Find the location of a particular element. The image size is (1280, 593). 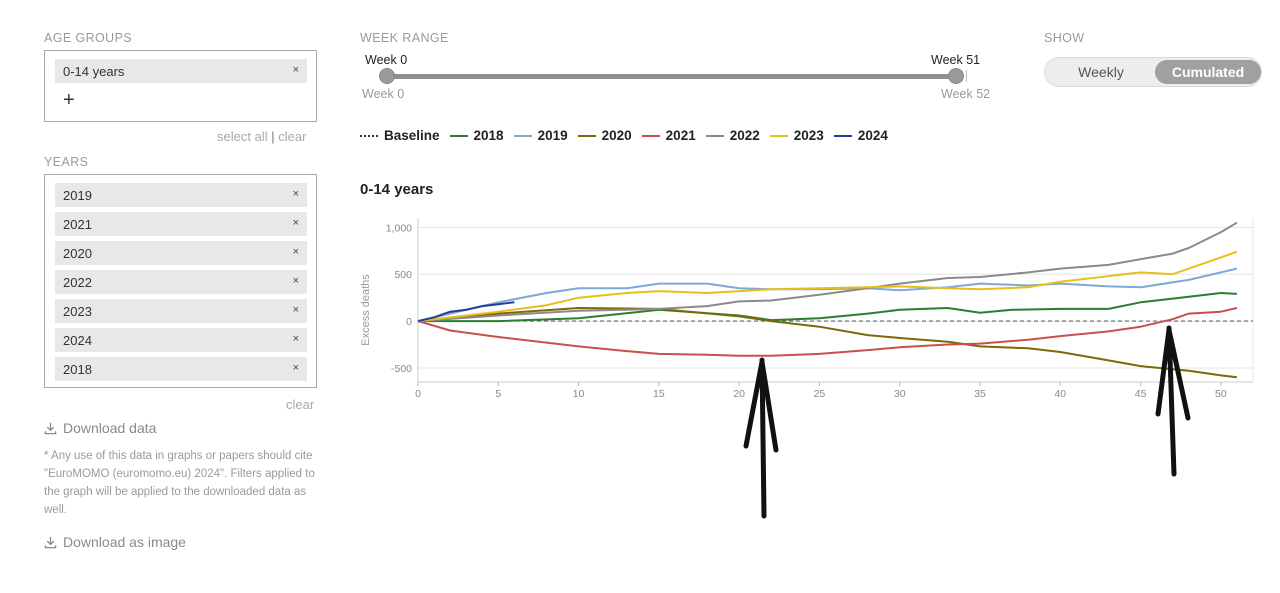

weekly-option: Weekly is located at coordinates (1101, 72).